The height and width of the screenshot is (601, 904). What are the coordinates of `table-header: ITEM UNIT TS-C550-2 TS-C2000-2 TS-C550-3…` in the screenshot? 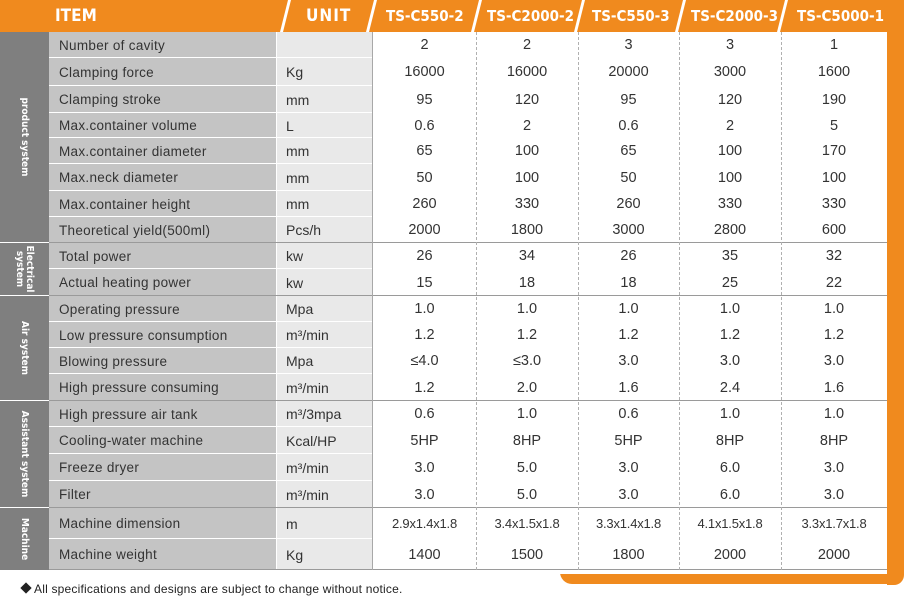 It's located at (443, 16).